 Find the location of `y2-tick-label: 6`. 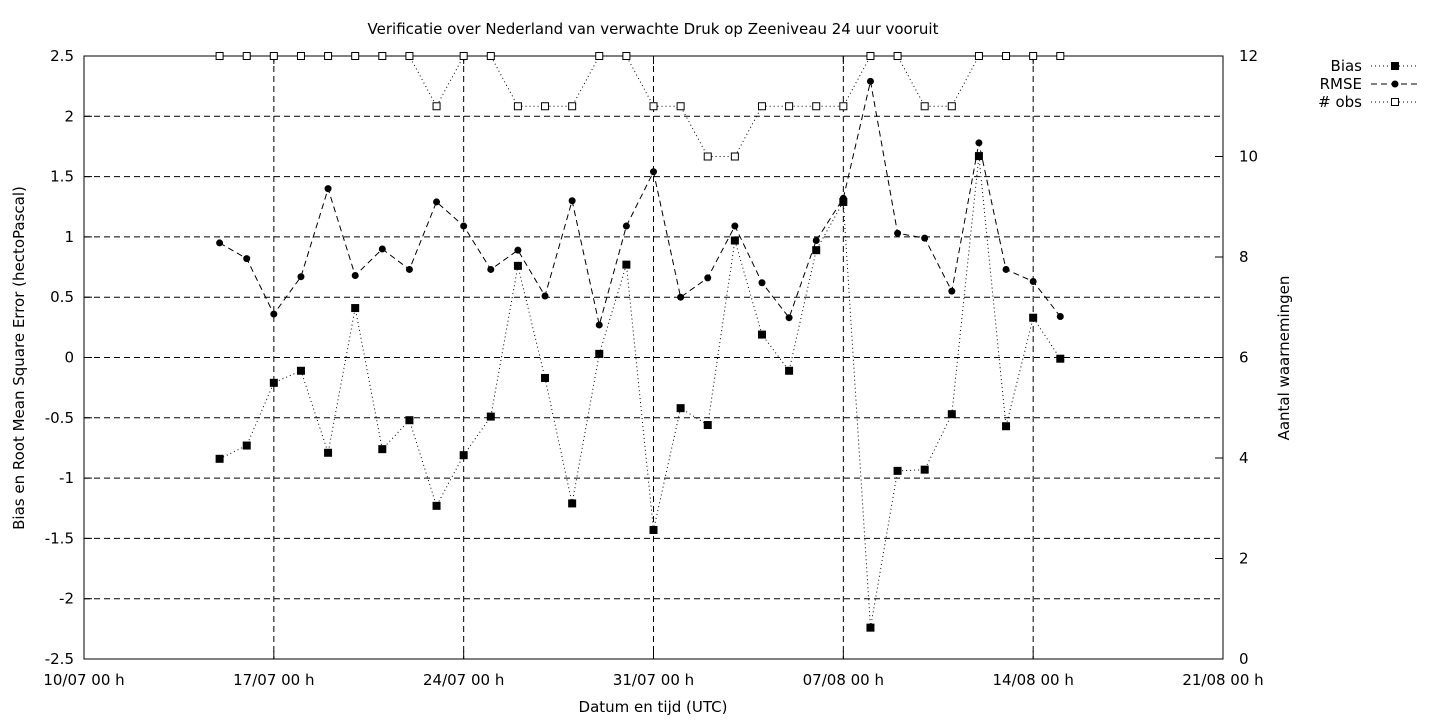

y2-tick-label: 6 is located at coordinates (1244, 358).